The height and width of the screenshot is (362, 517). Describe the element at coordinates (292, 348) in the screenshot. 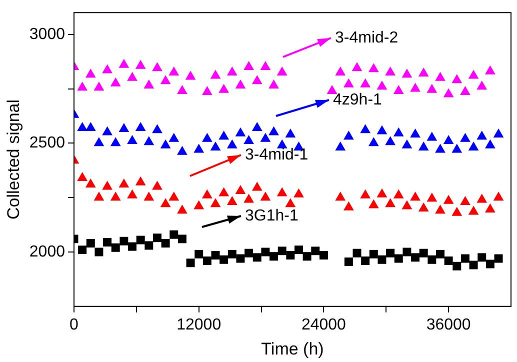

I see `x-axis-title: Time (h)` at that location.